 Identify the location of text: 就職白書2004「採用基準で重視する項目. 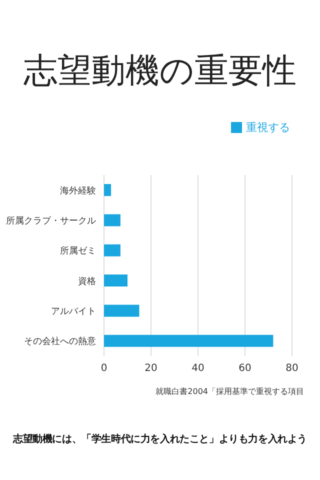
(230, 391).